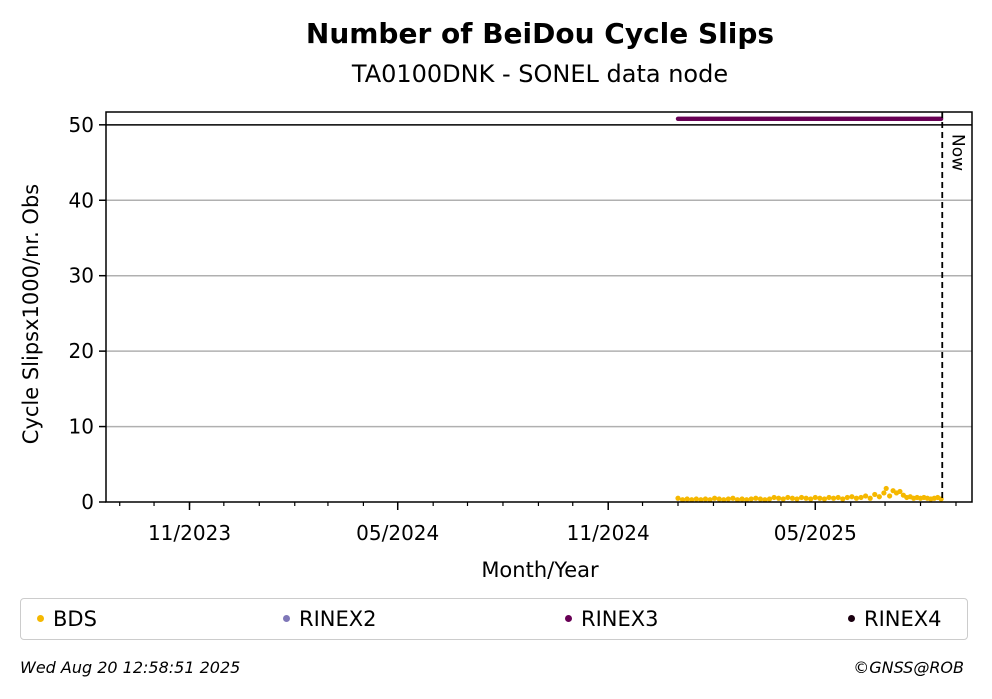 The height and width of the screenshot is (699, 992). Describe the element at coordinates (338, 619) in the screenshot. I see `legend-label: RINEX2` at that location.